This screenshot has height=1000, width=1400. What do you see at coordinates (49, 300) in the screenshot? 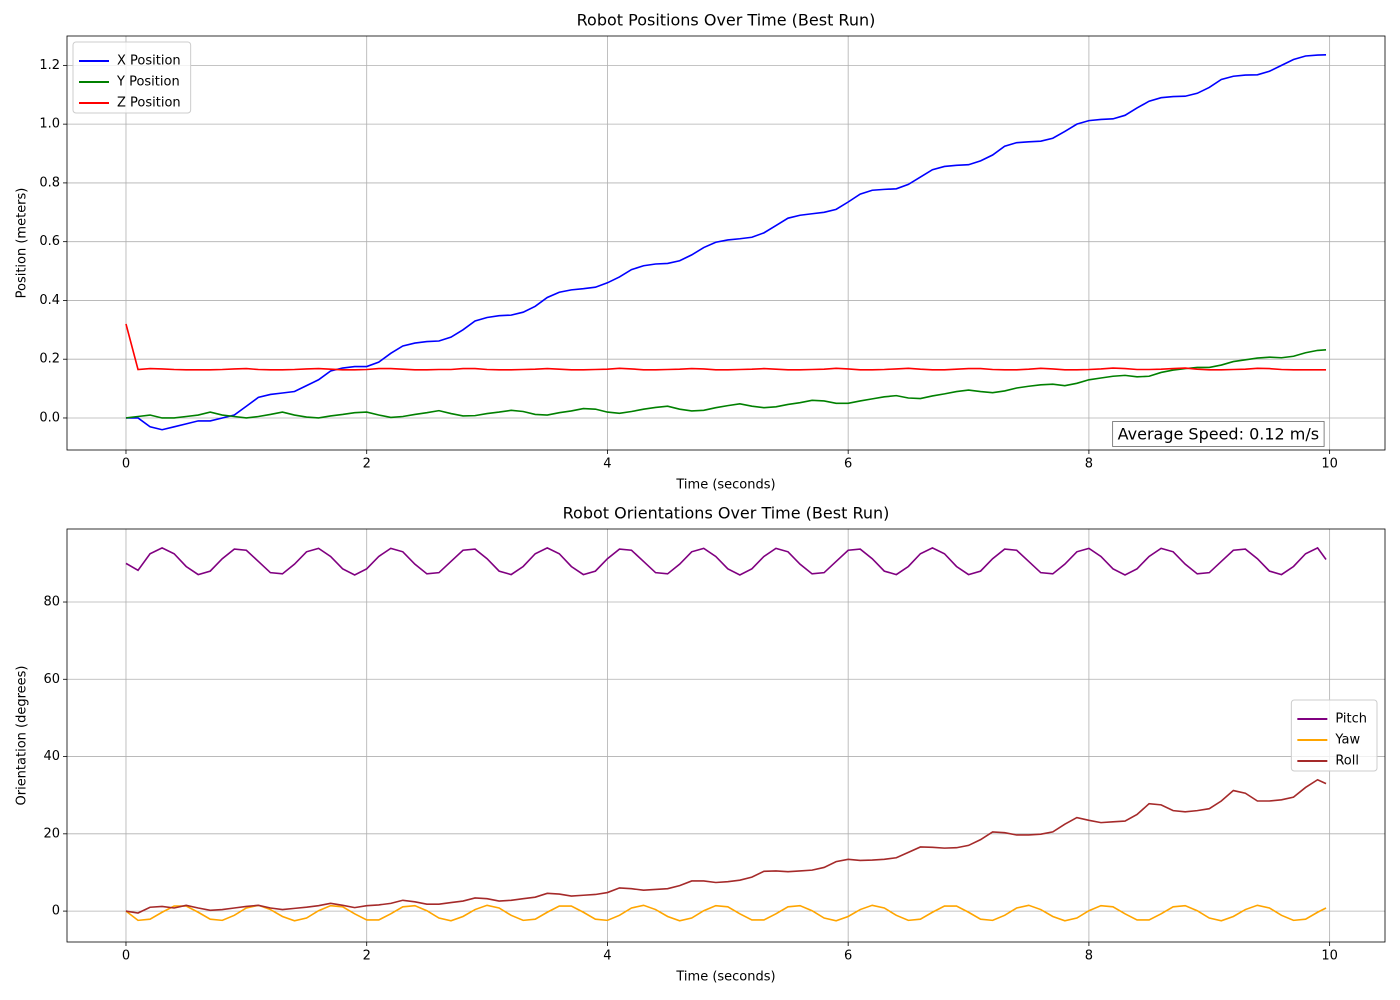
I see `y-tick-label: 0.4` at bounding box center [49, 300].